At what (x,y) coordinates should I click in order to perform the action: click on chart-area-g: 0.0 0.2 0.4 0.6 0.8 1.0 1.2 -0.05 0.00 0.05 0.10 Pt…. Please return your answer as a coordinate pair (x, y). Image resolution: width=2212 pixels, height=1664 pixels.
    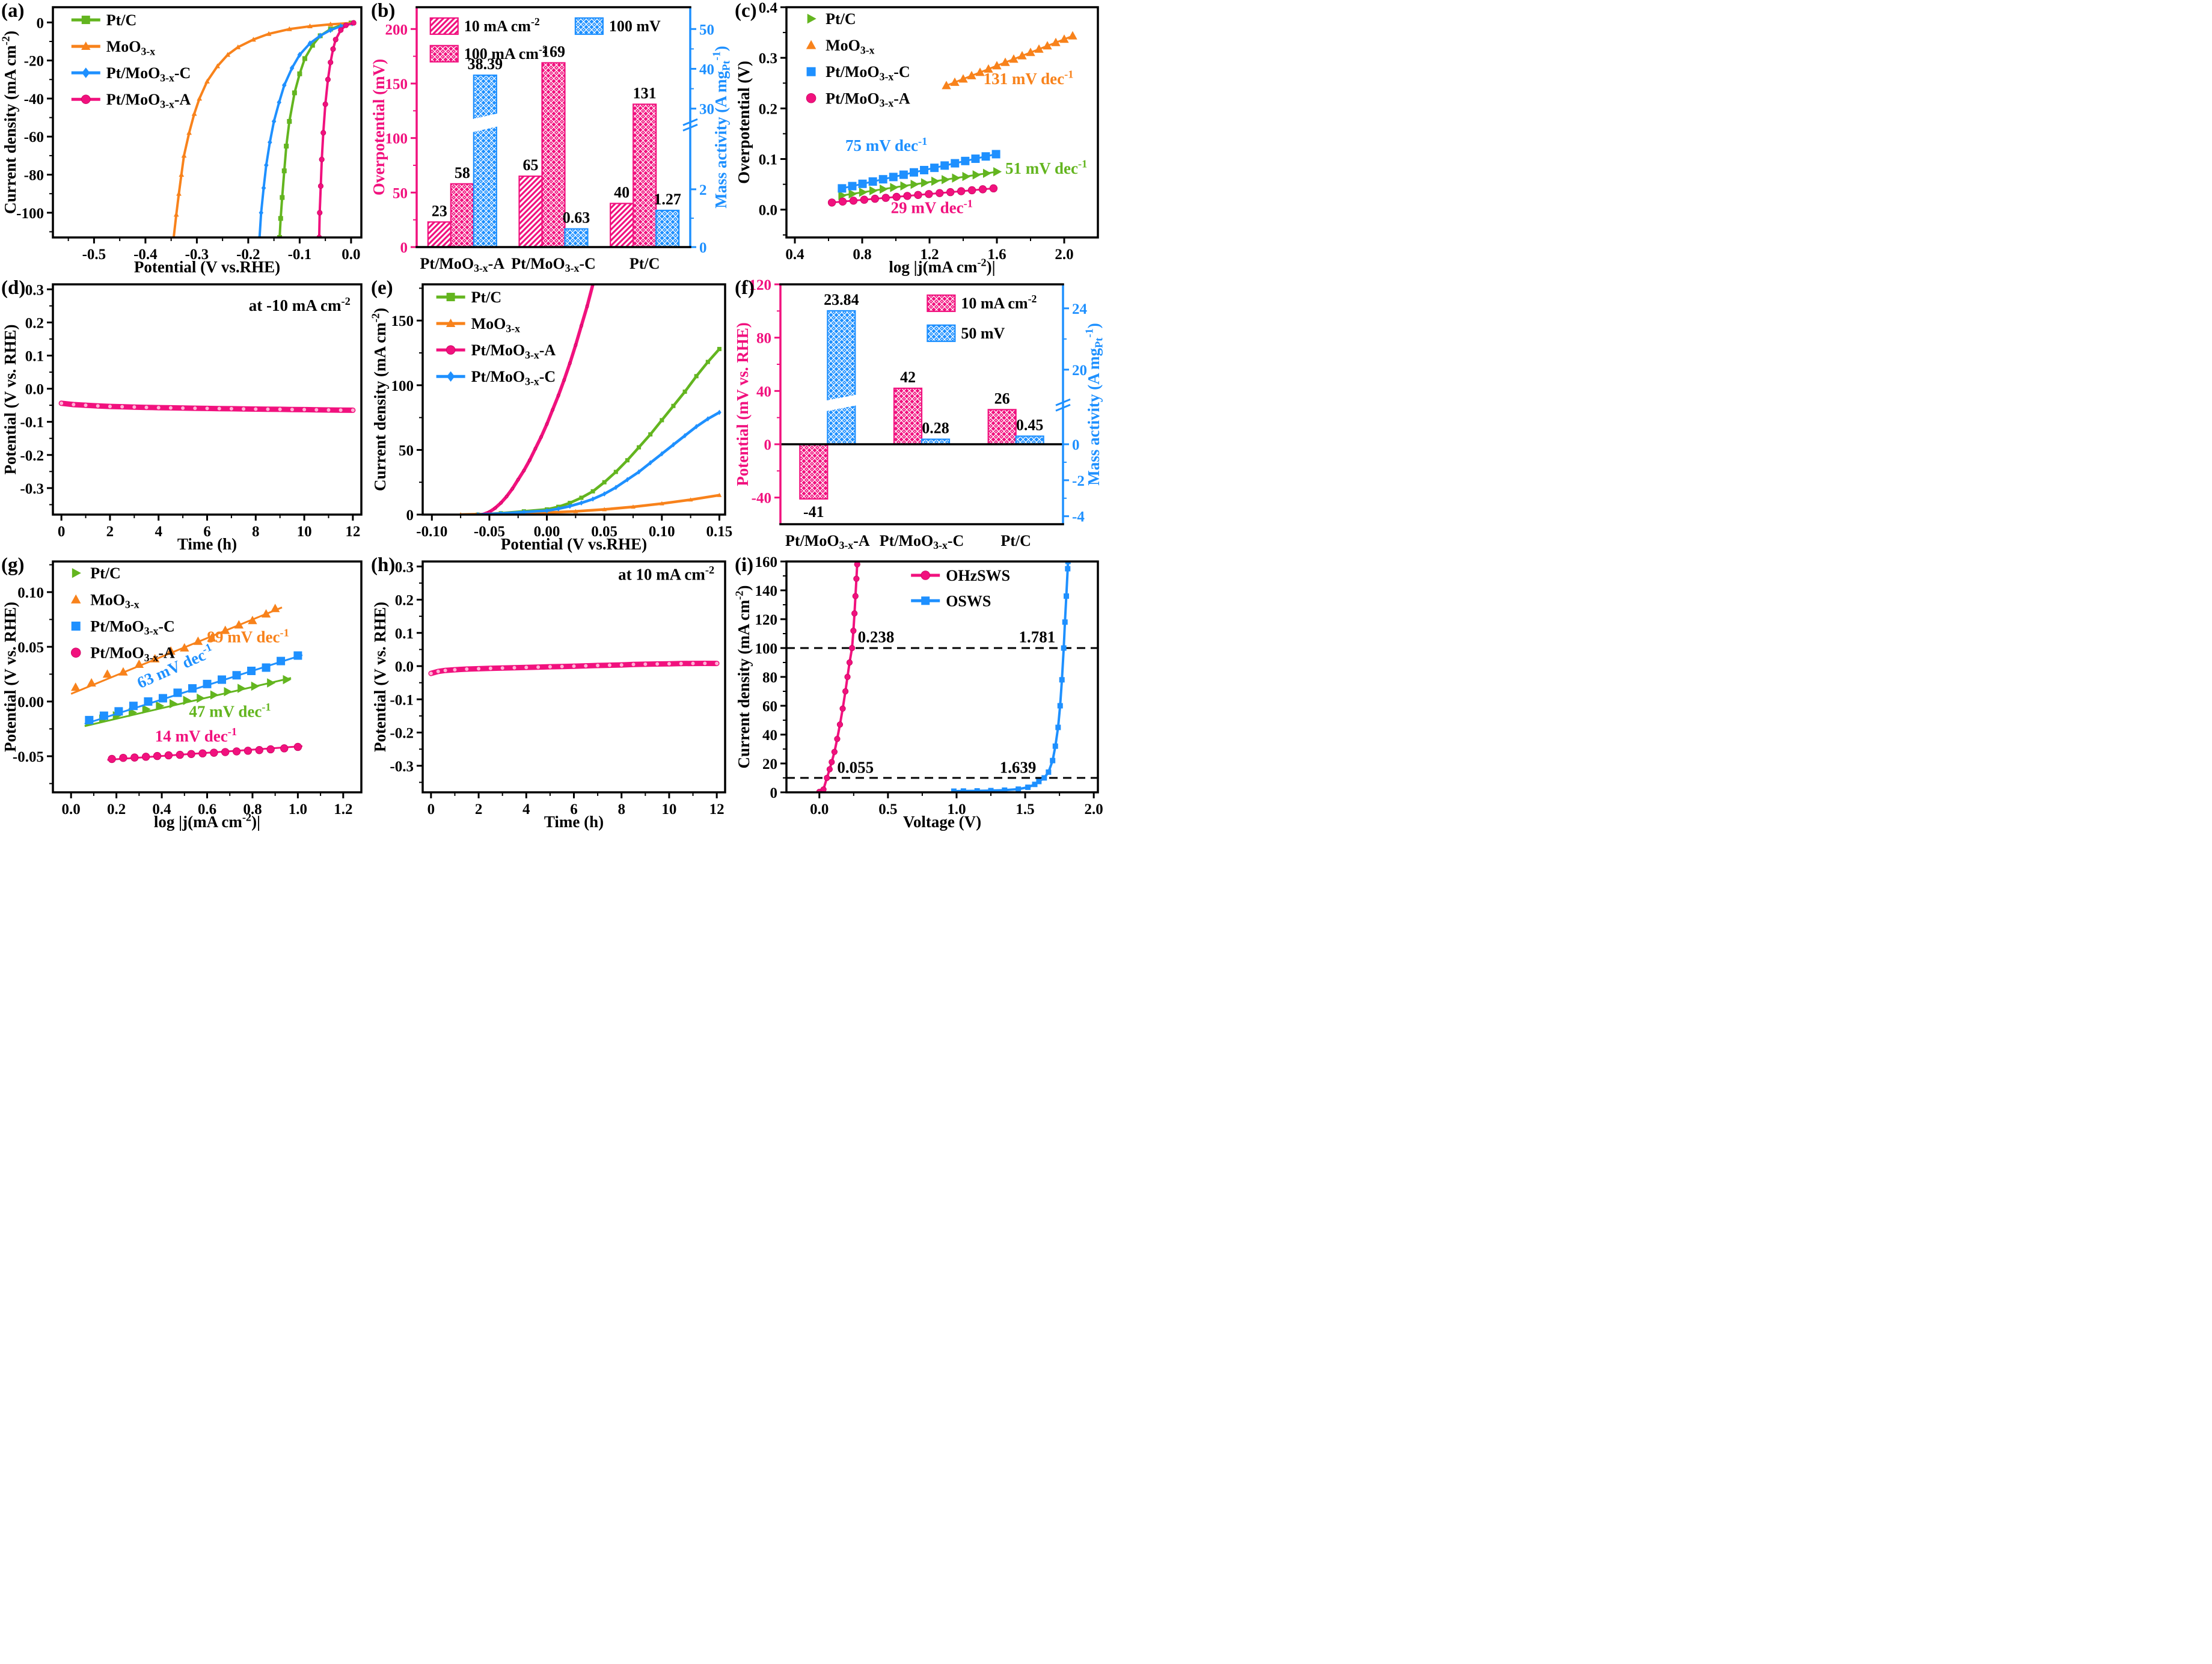
    Looking at the image, I should click on (185, 693).